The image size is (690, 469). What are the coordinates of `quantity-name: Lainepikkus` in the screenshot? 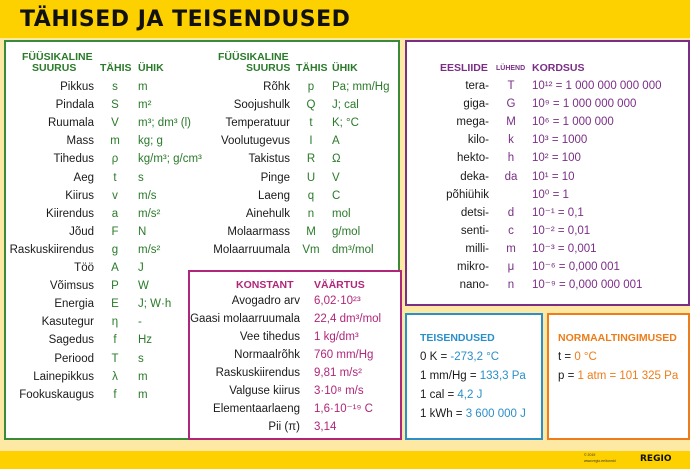 It's located at (63, 376).